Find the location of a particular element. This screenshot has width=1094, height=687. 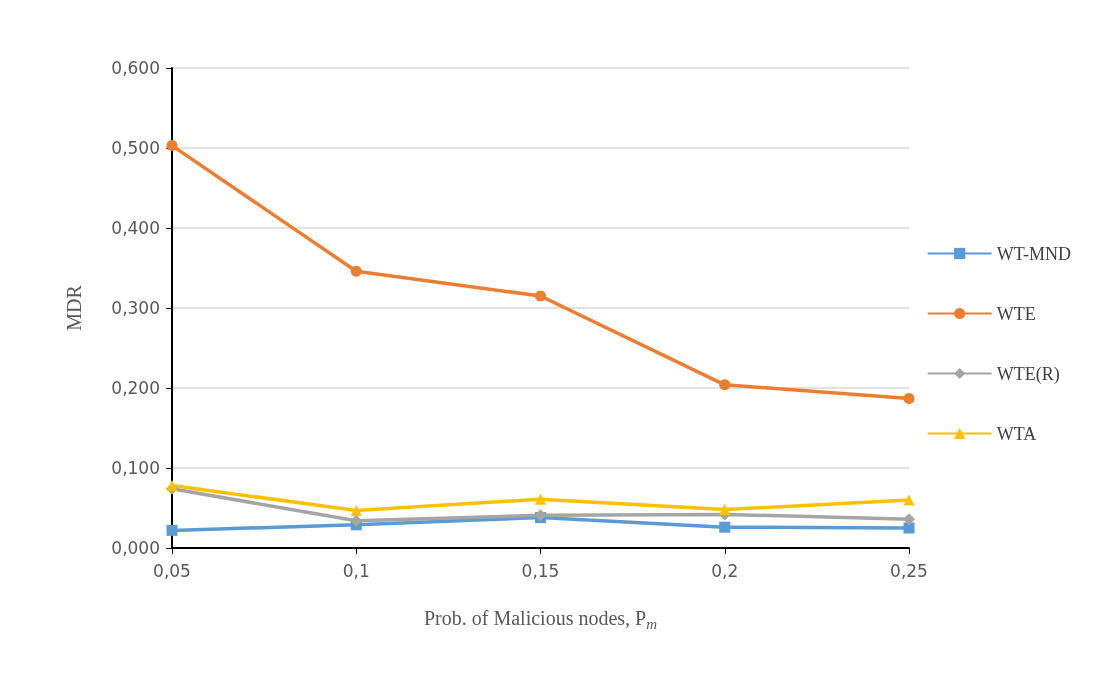

y-tick-label: 0,300 is located at coordinates (135, 308).